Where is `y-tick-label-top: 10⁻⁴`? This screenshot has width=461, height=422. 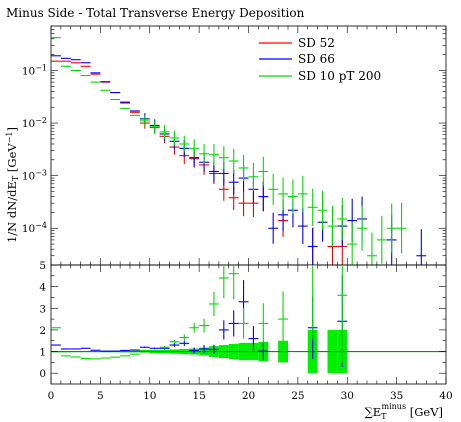 y-tick-label-top: 10⁻⁴ is located at coordinates (34, 228).